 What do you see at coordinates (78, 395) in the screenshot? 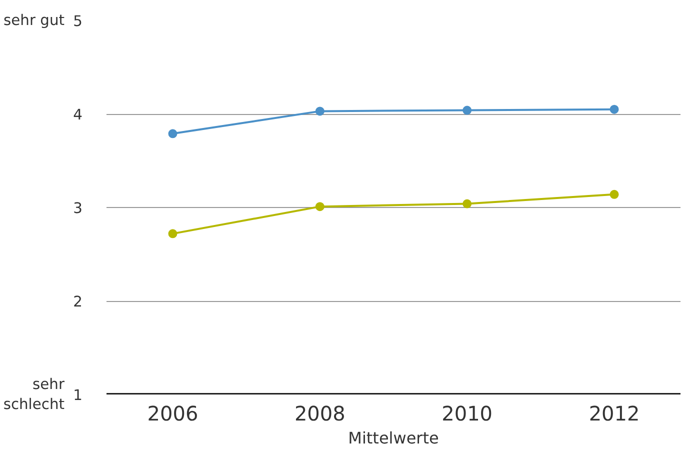
I see `y-tick-label: 1` at bounding box center [78, 395].